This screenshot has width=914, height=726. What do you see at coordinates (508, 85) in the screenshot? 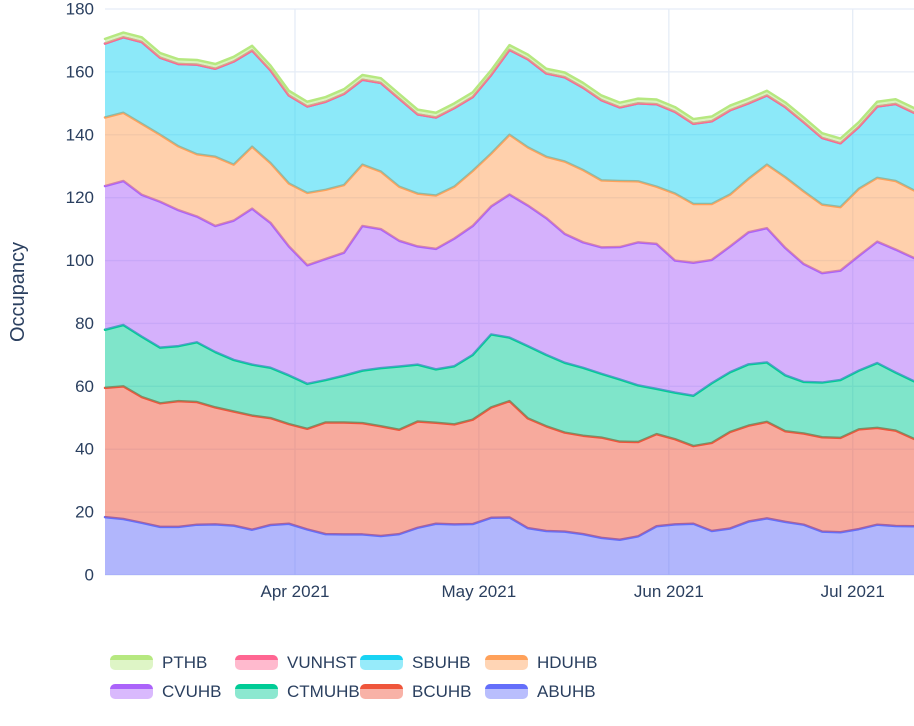
I see `line-PTHB` at bounding box center [508, 85].